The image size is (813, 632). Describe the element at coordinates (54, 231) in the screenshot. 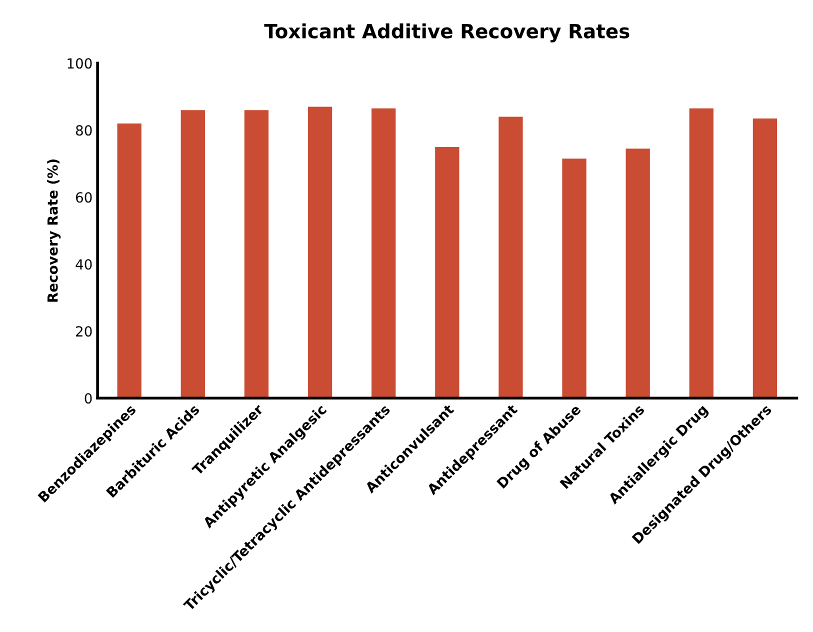

I see `y-axis-title: Recovery Rate (%)` at that location.